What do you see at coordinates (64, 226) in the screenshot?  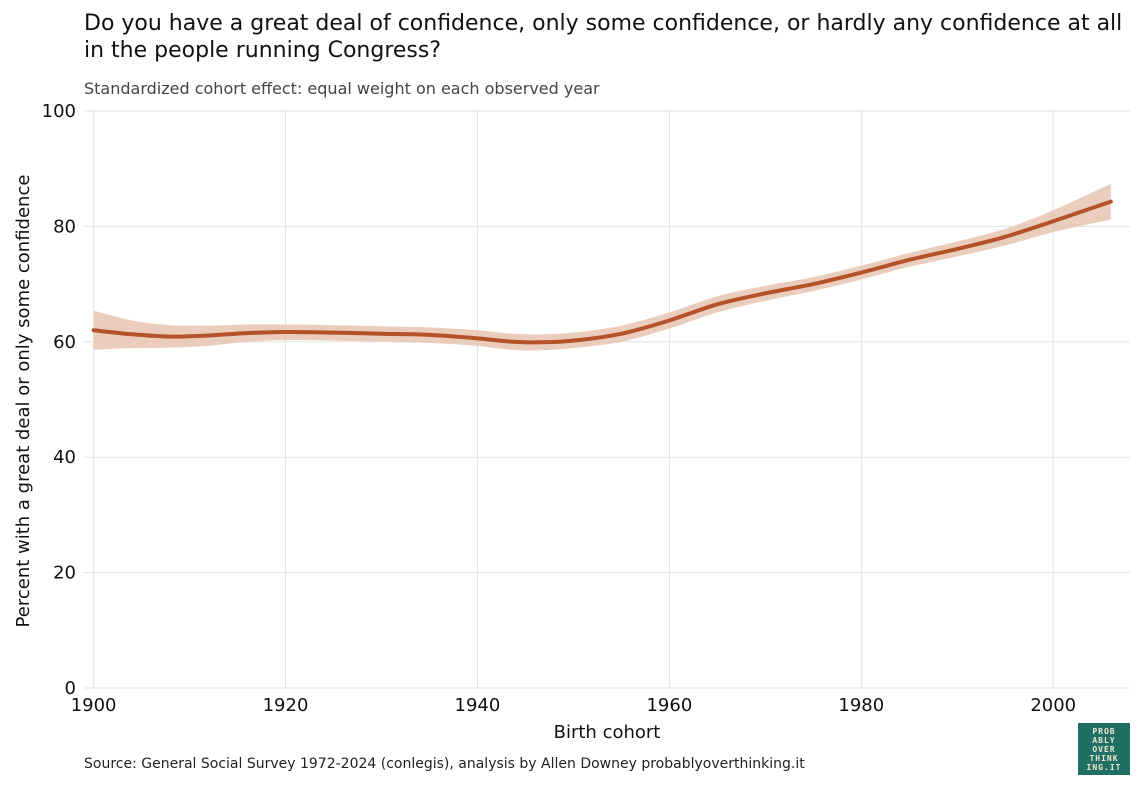 I see `y-tick-label: 80` at bounding box center [64, 226].